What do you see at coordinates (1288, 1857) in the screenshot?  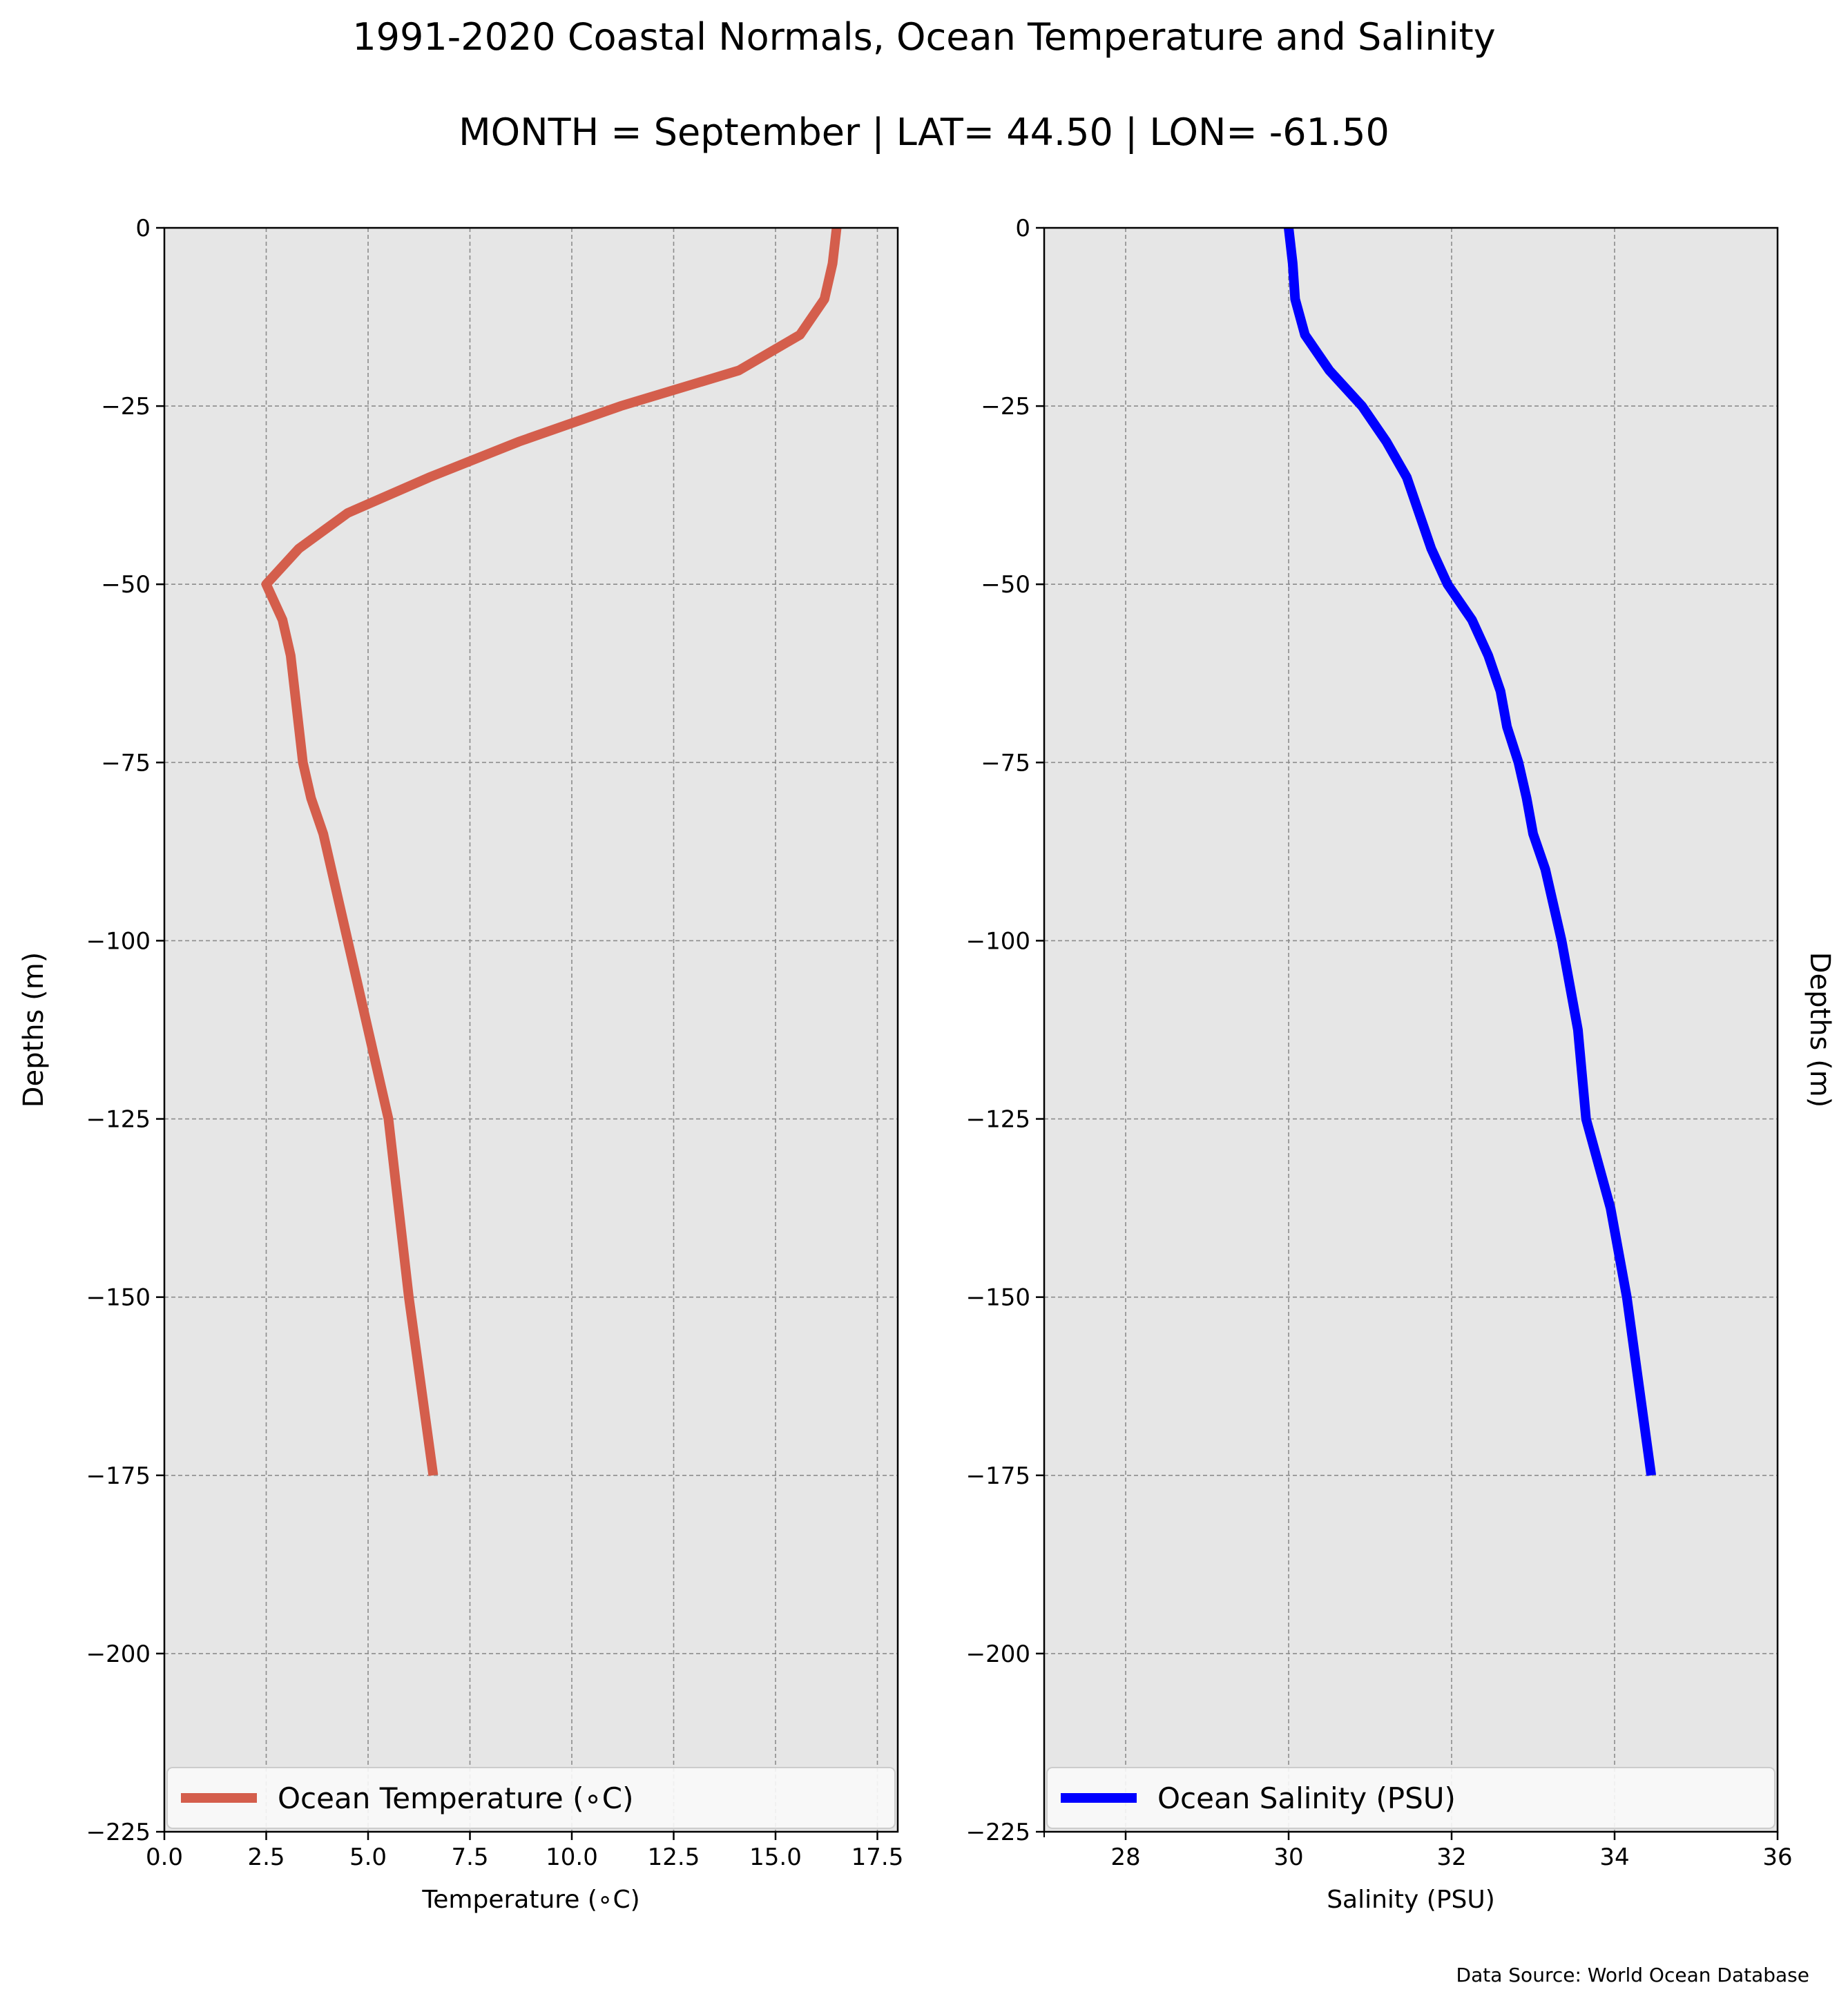 I see `x-tick-label: 30` at bounding box center [1288, 1857].